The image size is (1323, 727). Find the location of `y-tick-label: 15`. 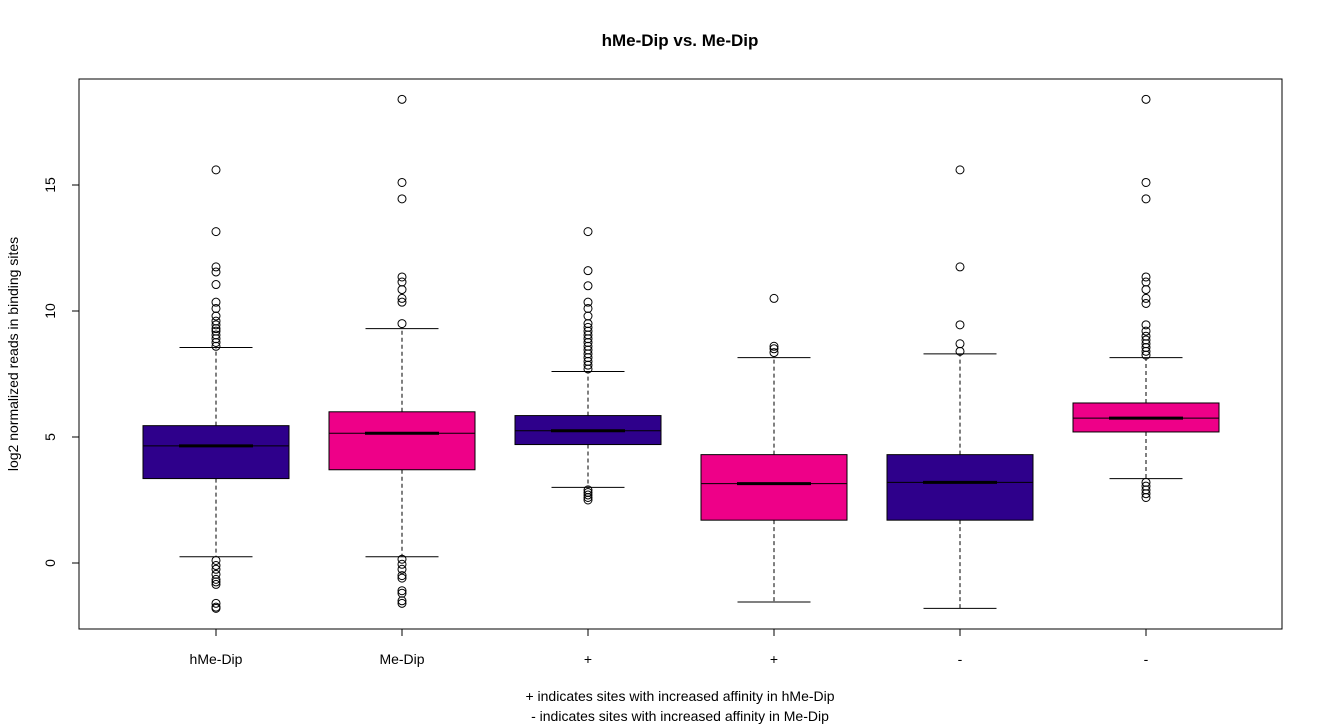

y-tick-label: 15 is located at coordinates (50, 185).